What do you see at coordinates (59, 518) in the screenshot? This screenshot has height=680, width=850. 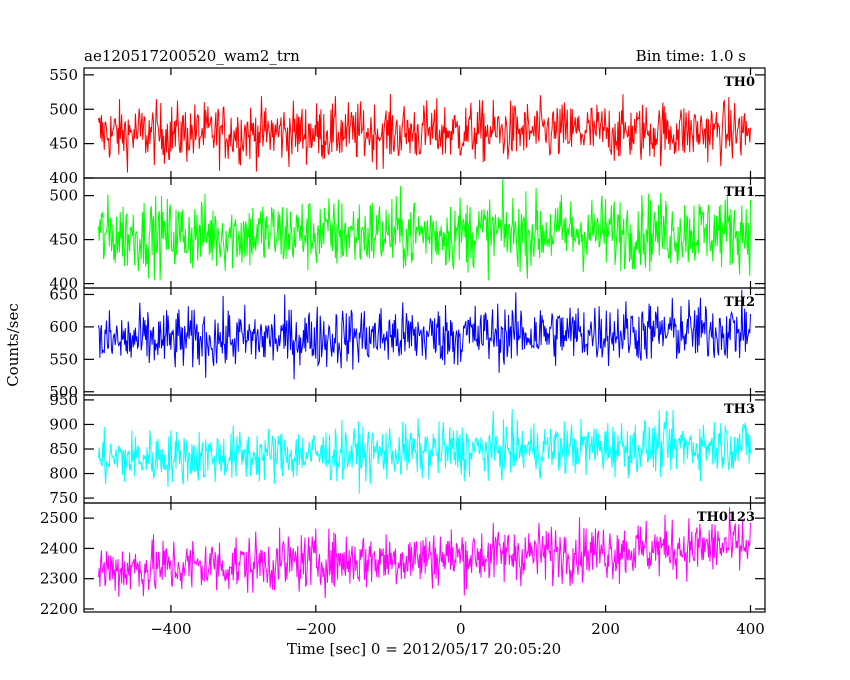 I see `y-tick-label: 2500` at bounding box center [59, 518].